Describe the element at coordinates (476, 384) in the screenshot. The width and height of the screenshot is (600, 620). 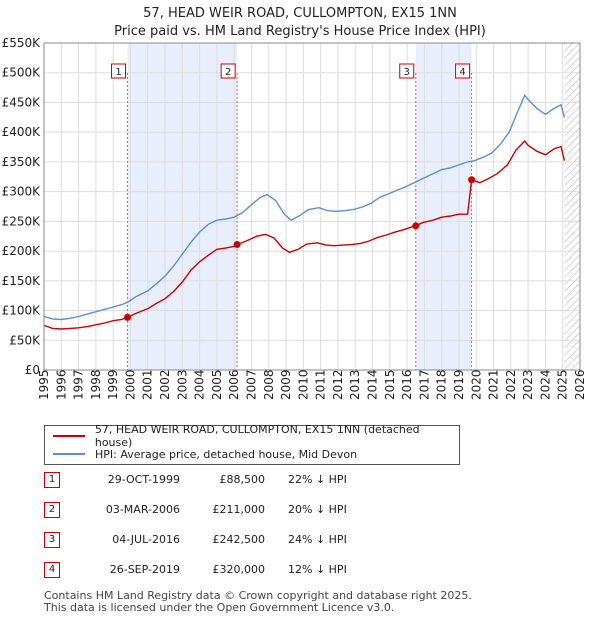
I see `x-tick-label: 2020` at that location.